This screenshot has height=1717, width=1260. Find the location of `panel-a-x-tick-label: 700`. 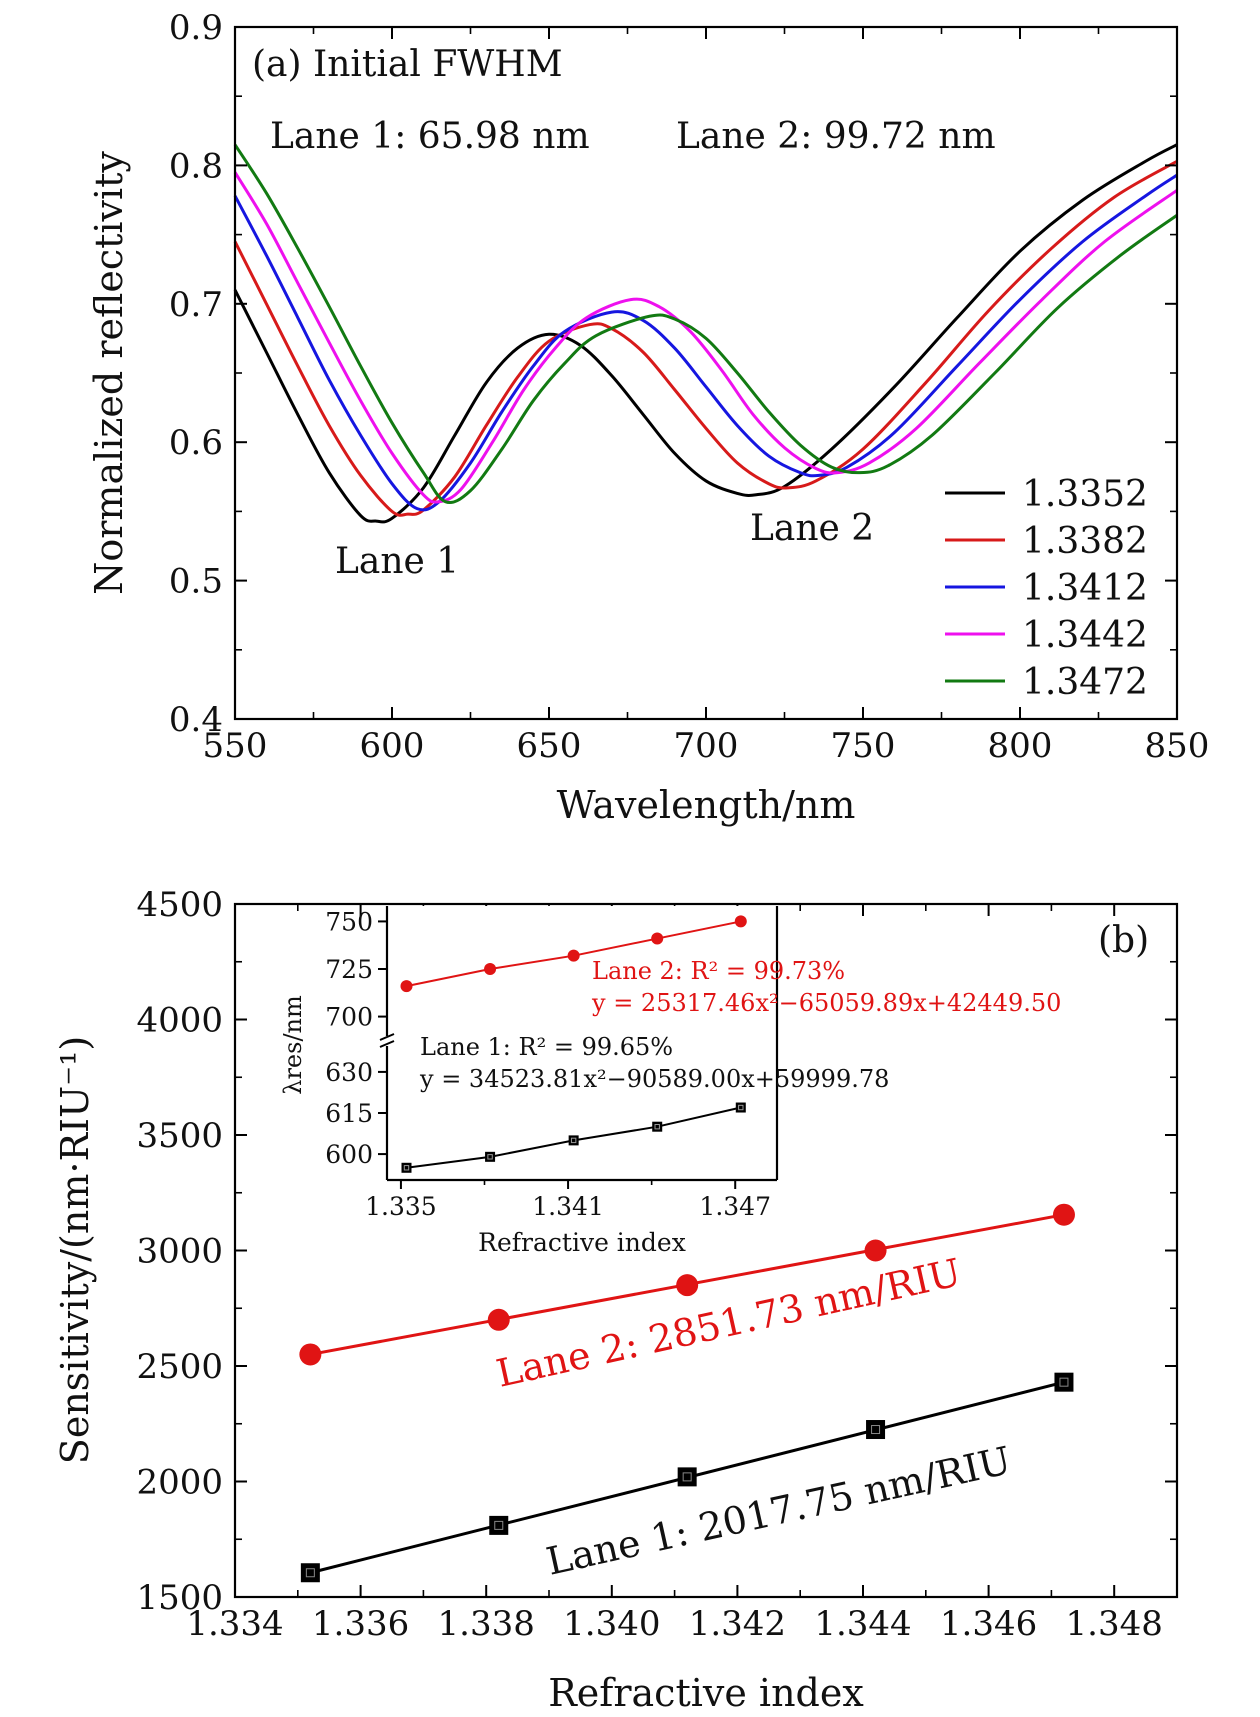

panel-a-x-tick-label: 700 is located at coordinates (706, 746).